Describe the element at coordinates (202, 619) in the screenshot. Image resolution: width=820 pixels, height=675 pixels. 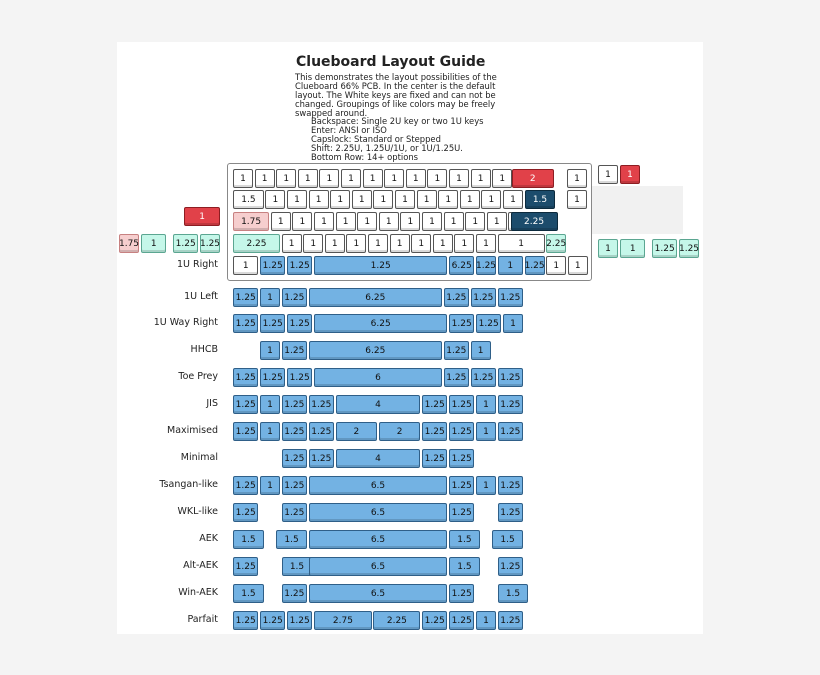
I see `layout-label: Parfait` at that location.